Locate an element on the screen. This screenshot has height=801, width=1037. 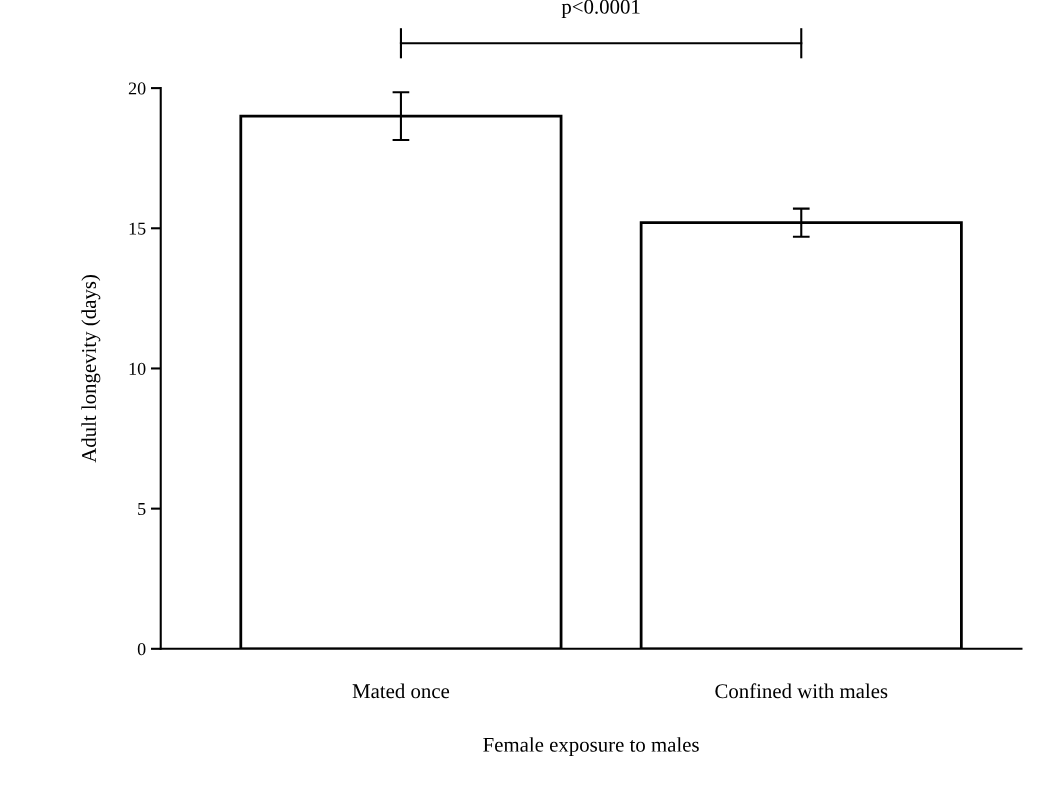
text: p<0.0001 is located at coordinates (600, 9).